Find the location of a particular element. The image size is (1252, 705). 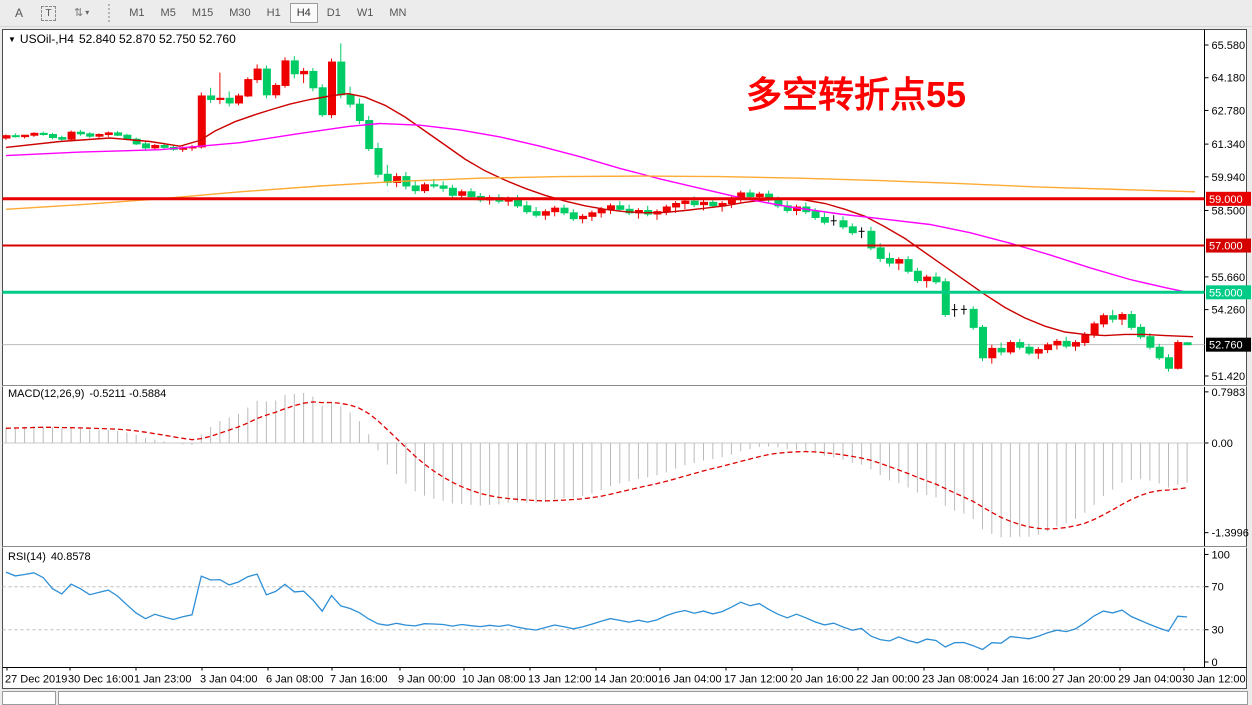

timeframe-button-m5: M5 is located at coordinates (168, 13).